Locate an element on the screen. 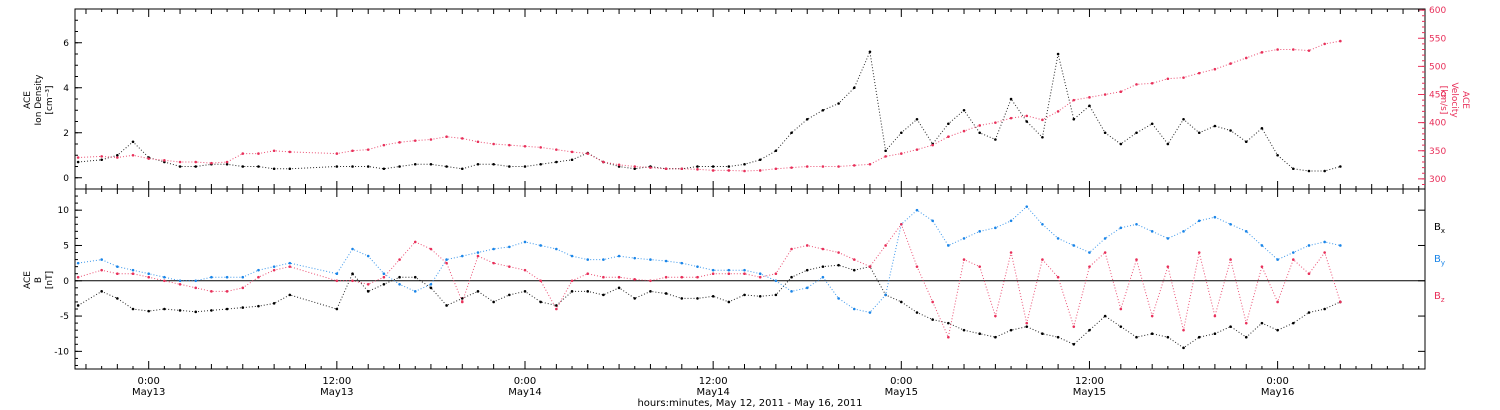 The height and width of the screenshot is (410, 1500). top-ytick-left-label: 6 is located at coordinates (66, 44).